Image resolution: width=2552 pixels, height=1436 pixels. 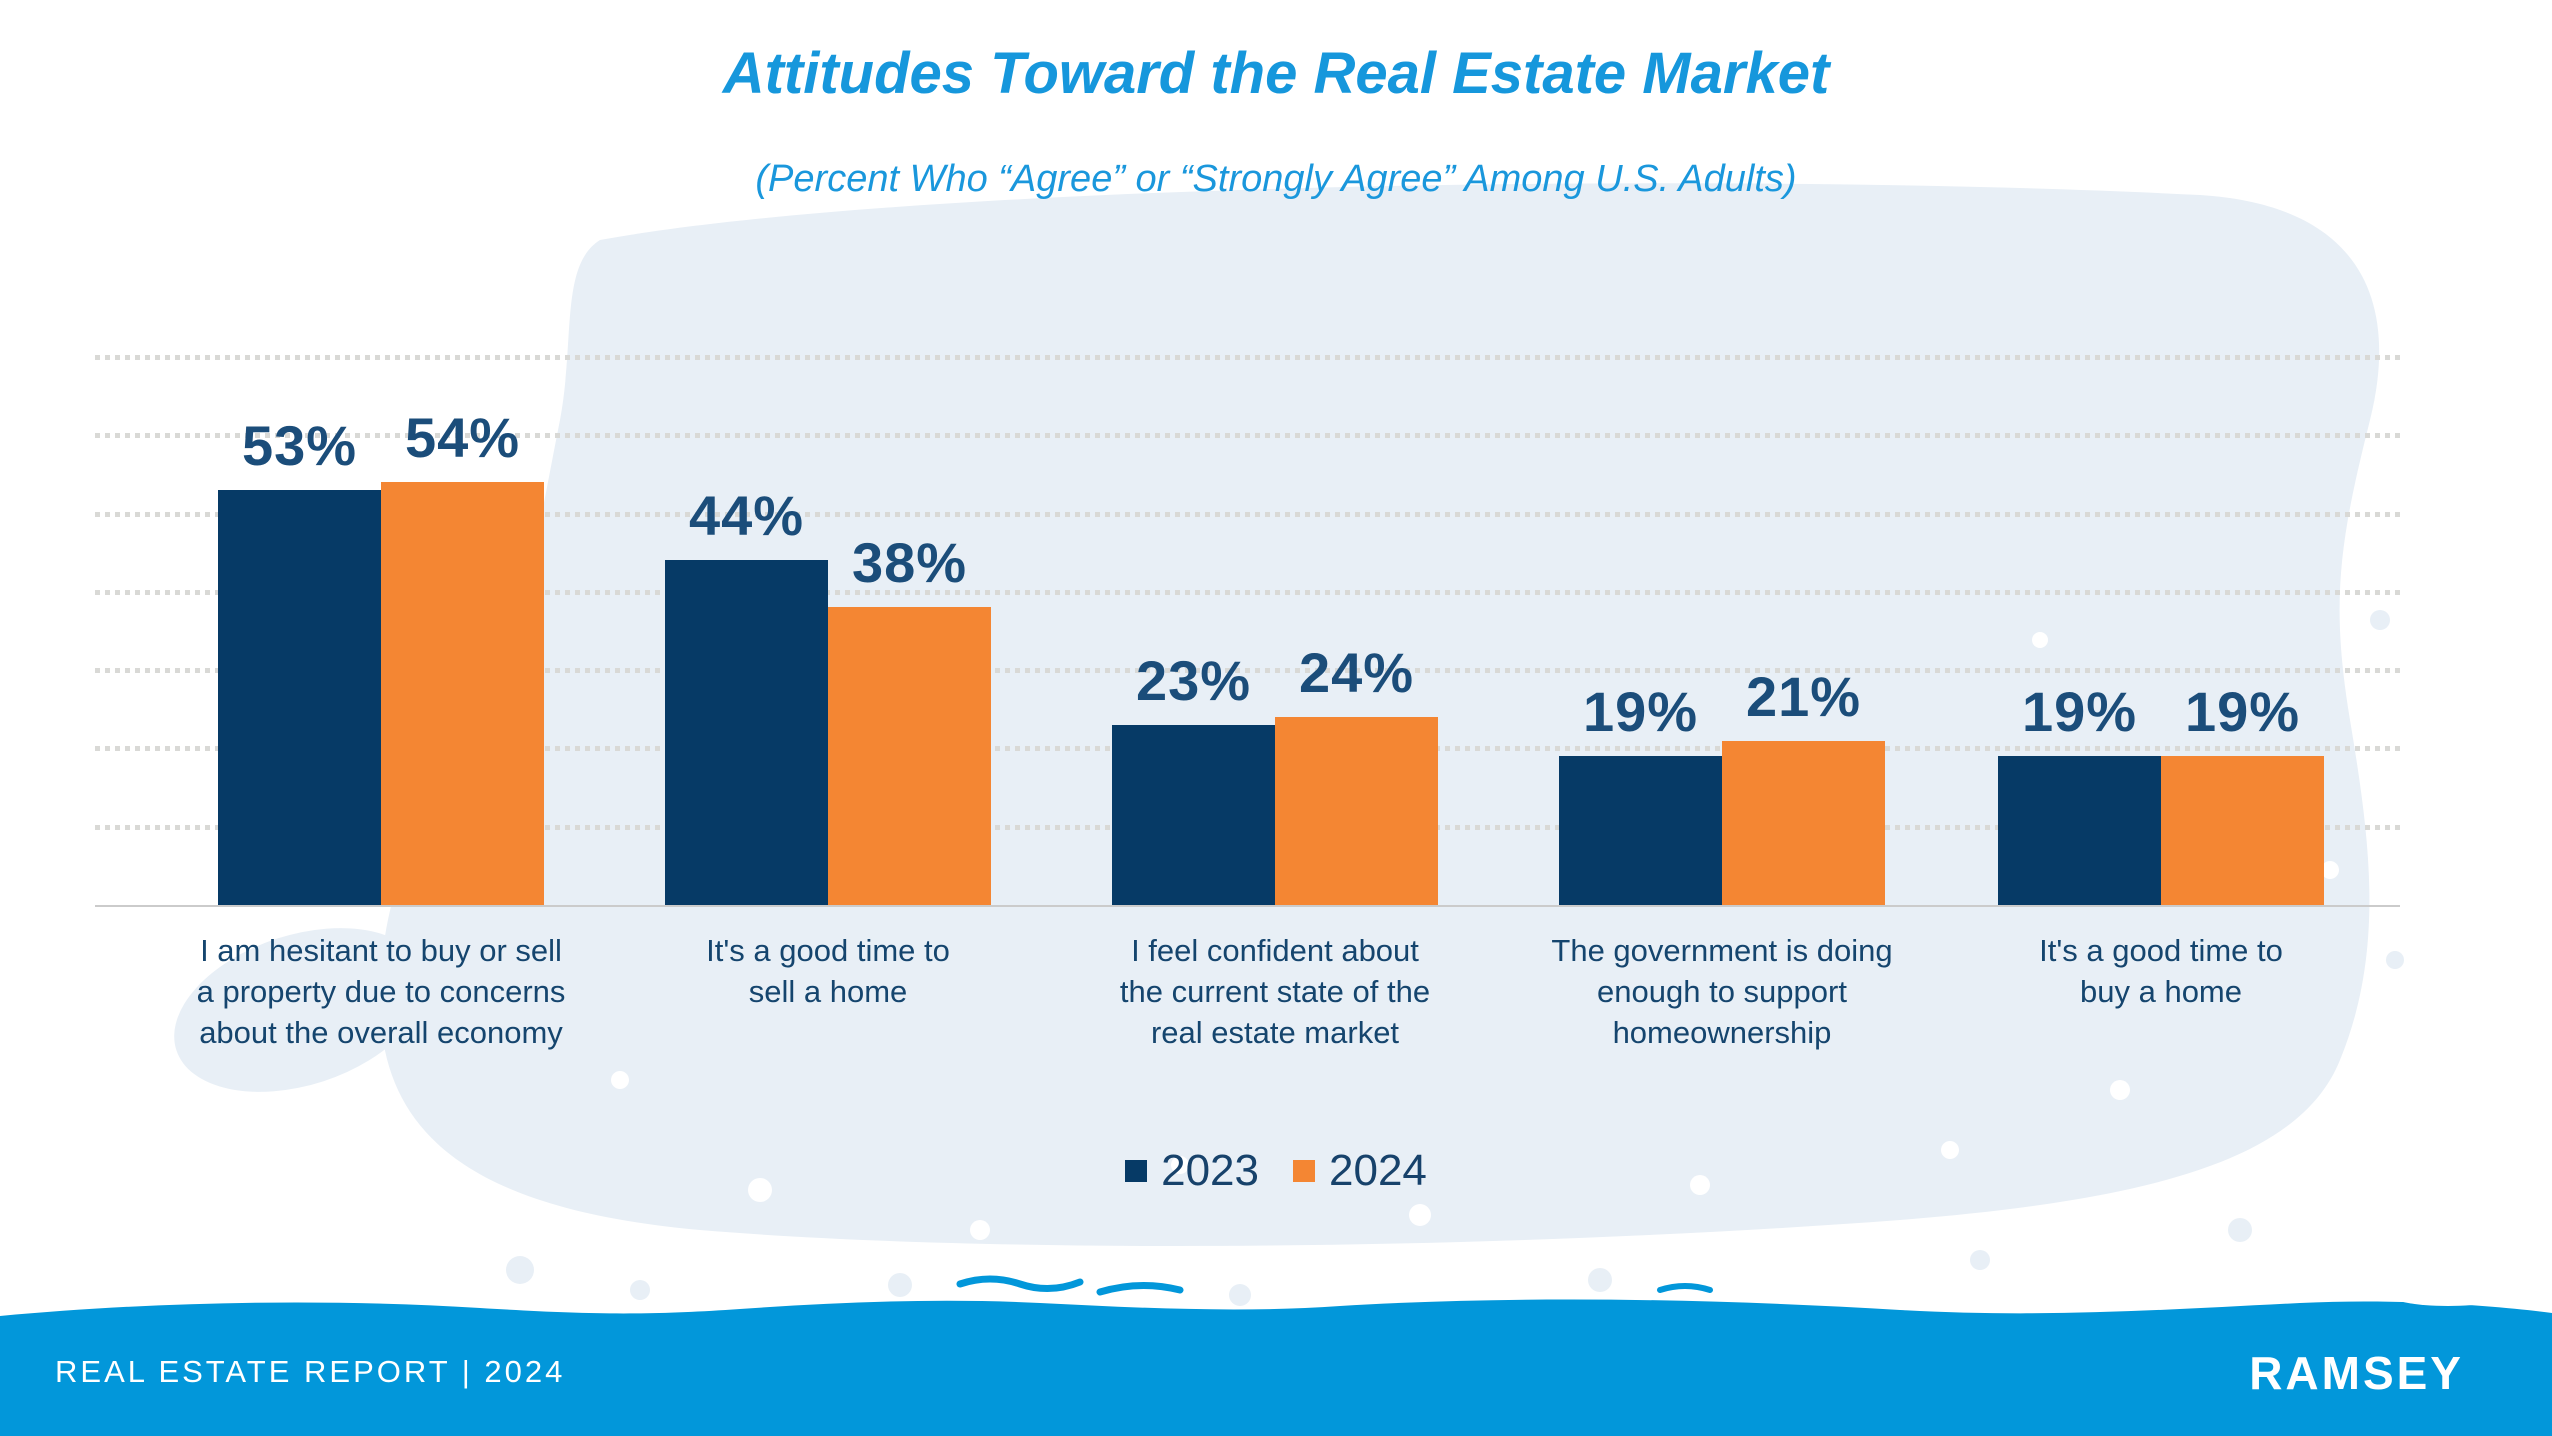 I want to click on legend-item-2023: 2023, so click(x=1192, y=1171).